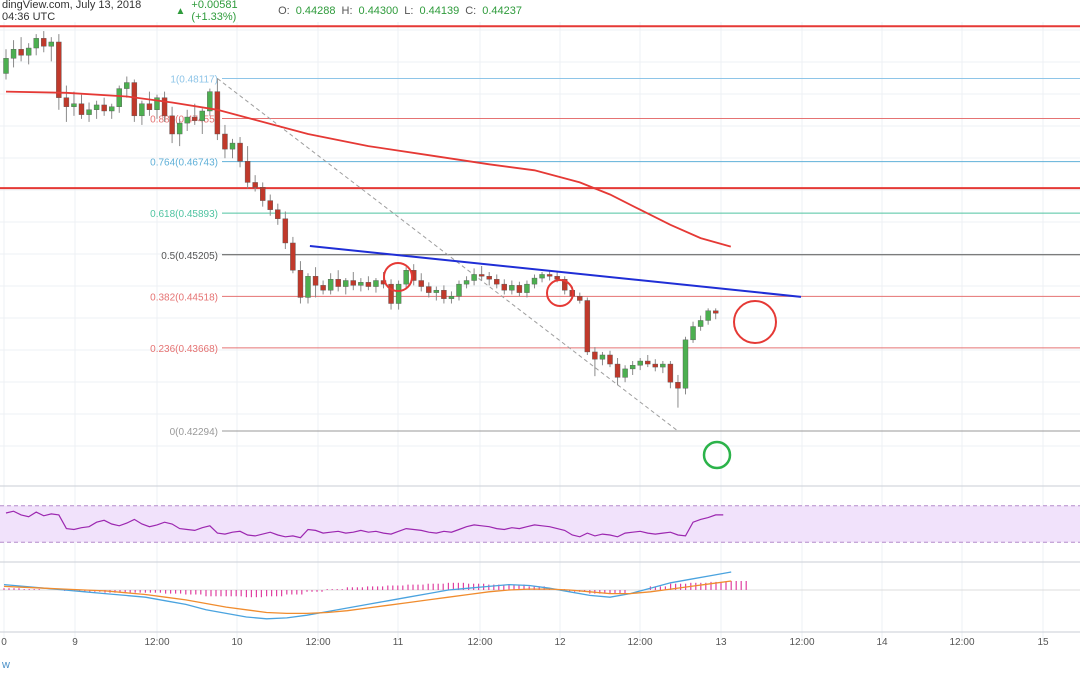 This screenshot has height=675, width=1080. I want to click on x-tick-2: 12:00, so click(156, 642).